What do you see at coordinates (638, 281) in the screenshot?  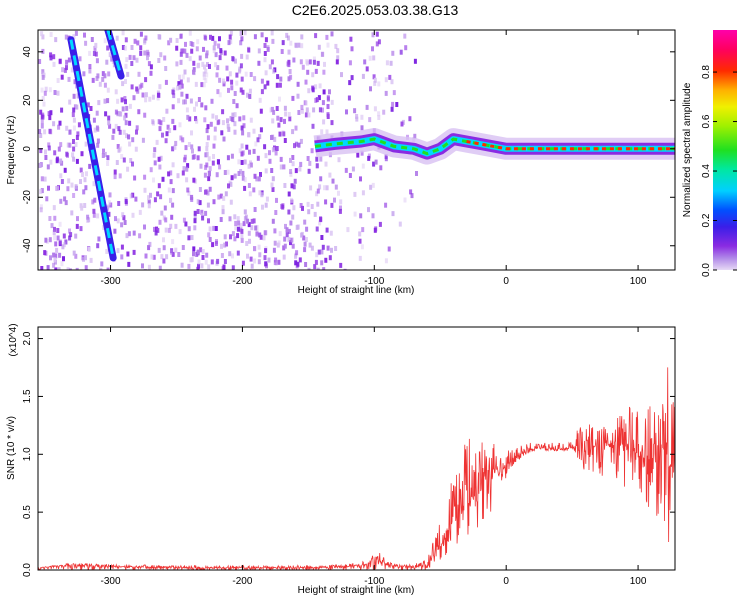 I see `spectrogram-x-tick-label: 100` at bounding box center [638, 281].